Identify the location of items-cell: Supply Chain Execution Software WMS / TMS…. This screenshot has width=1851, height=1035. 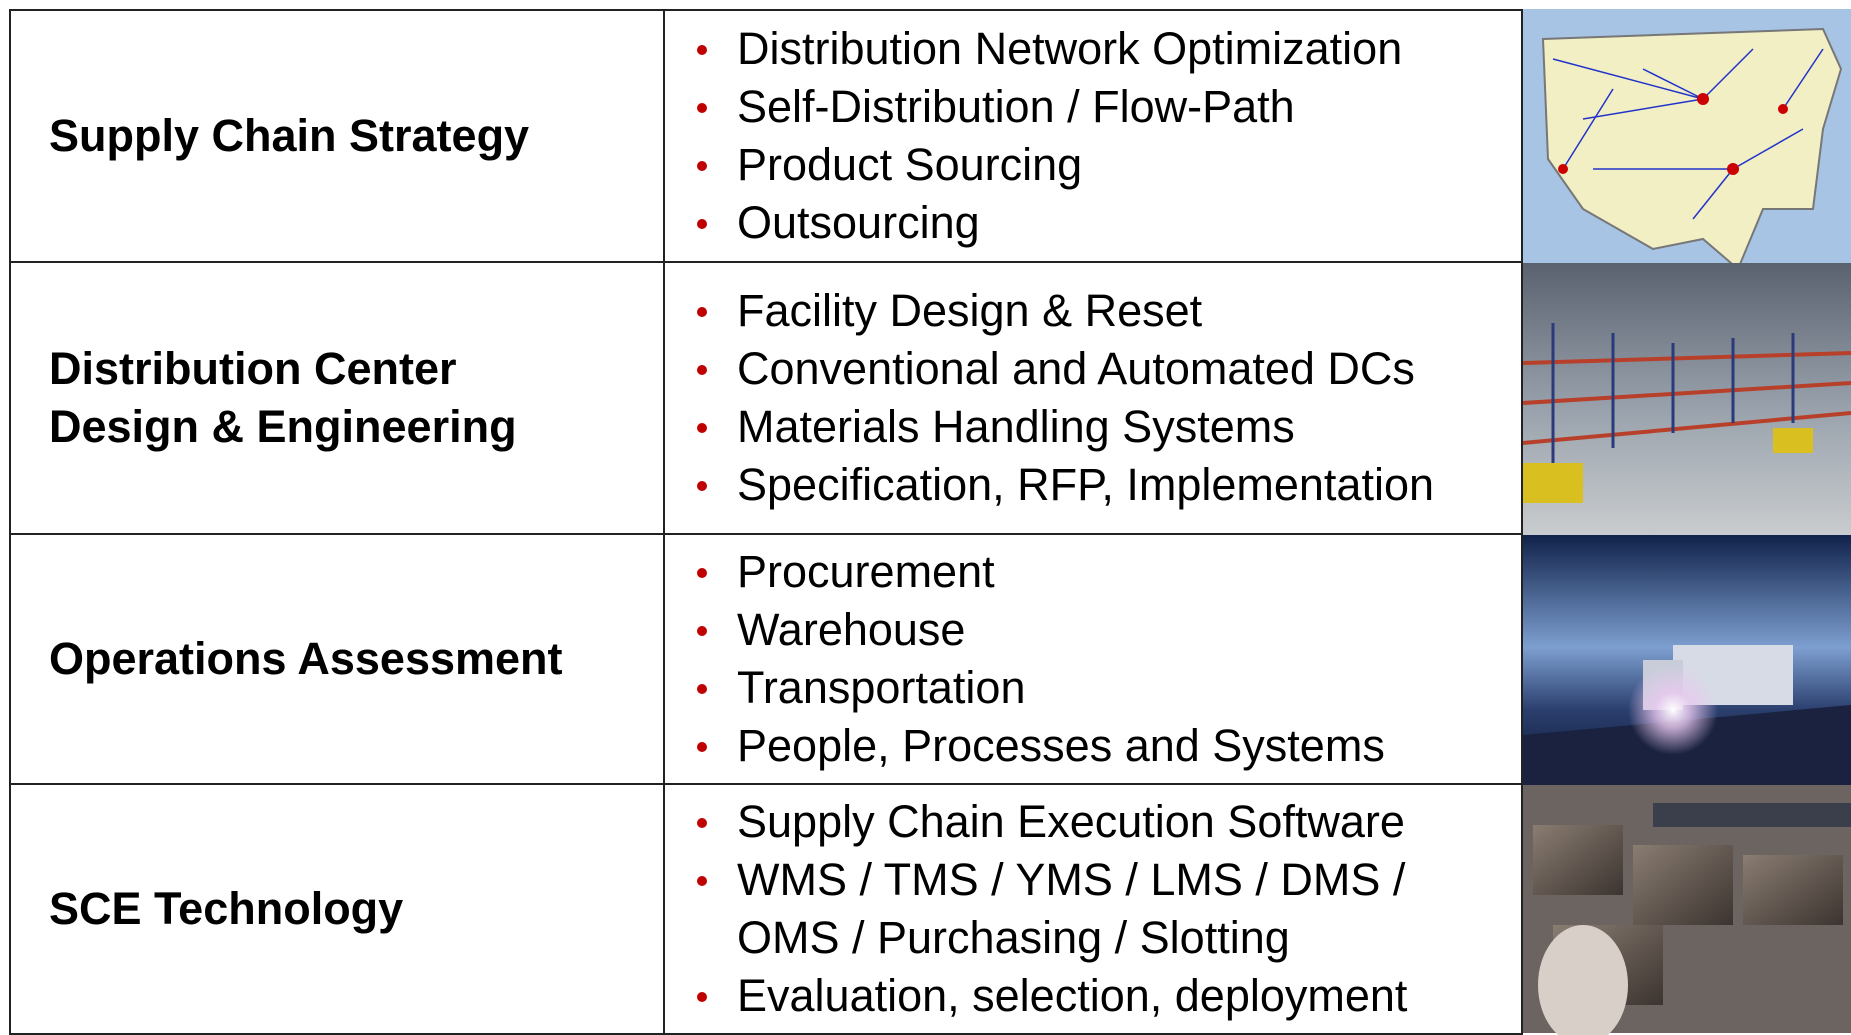
(1093, 910).